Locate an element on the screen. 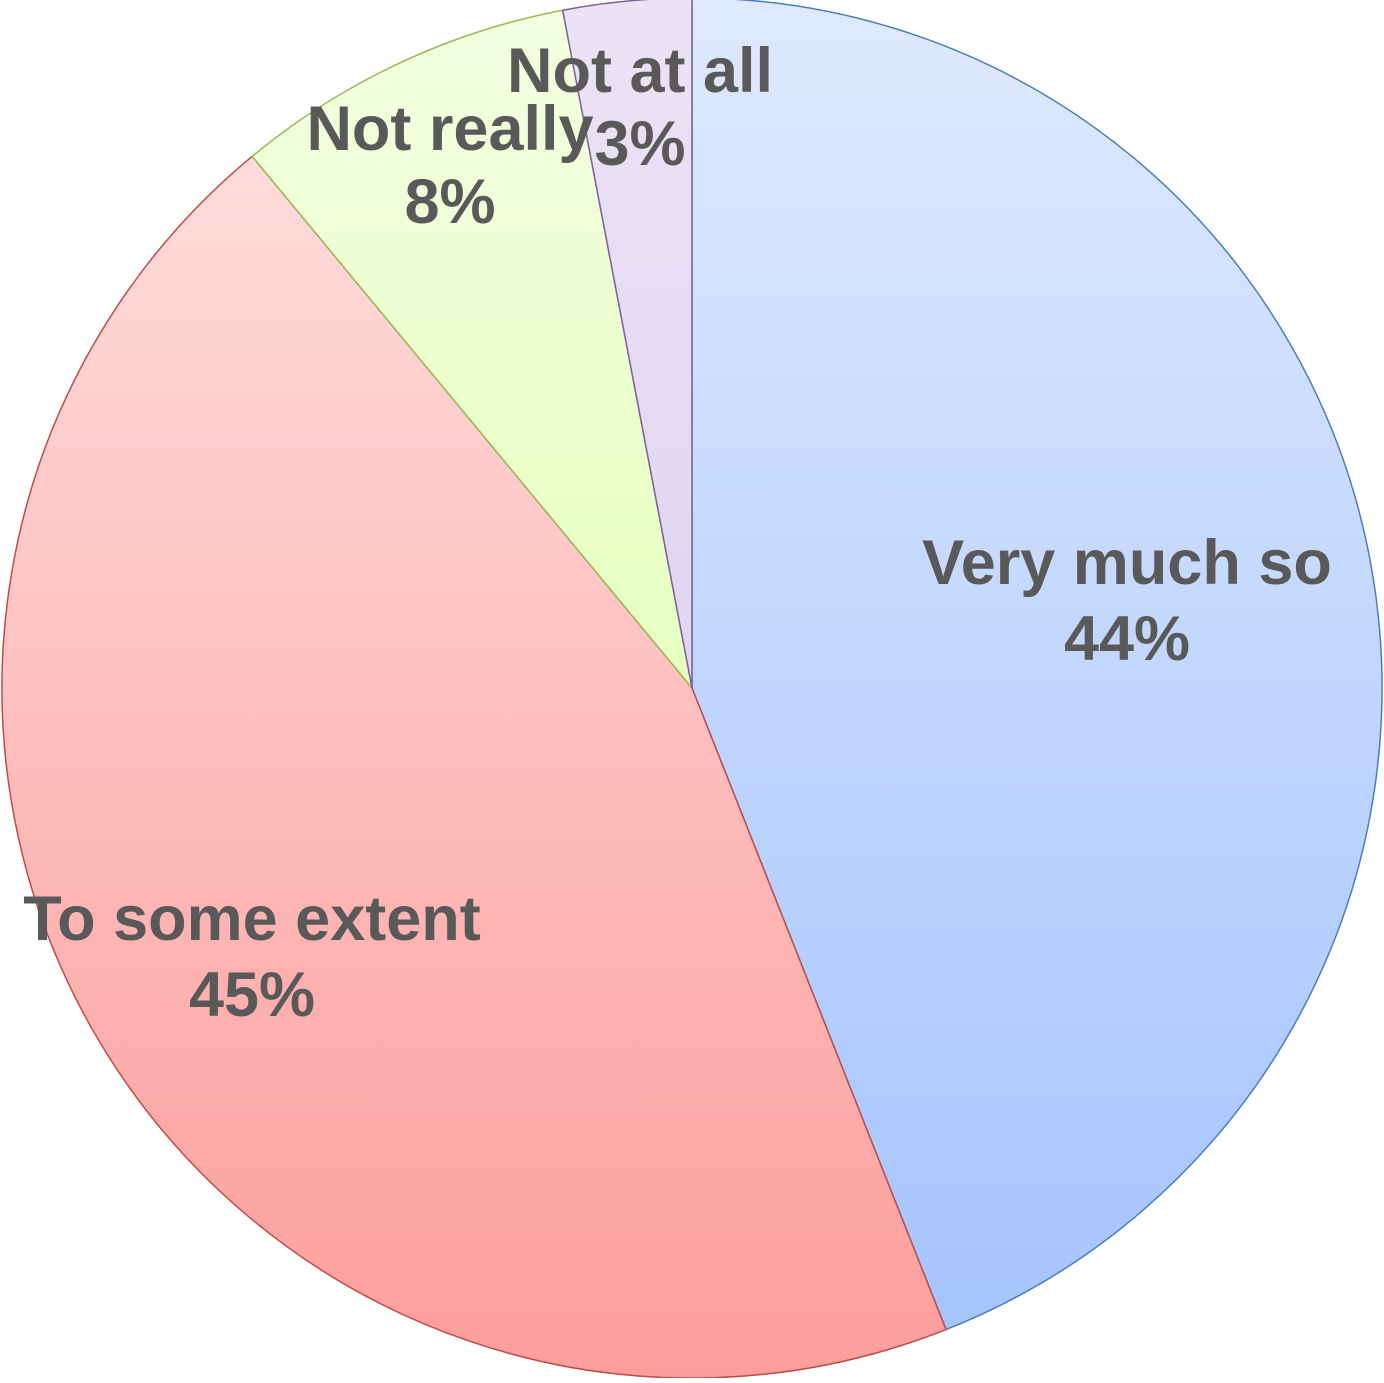 This screenshot has width=1384, height=1383. slice-label-not-really: Not really is located at coordinates (449, 129).